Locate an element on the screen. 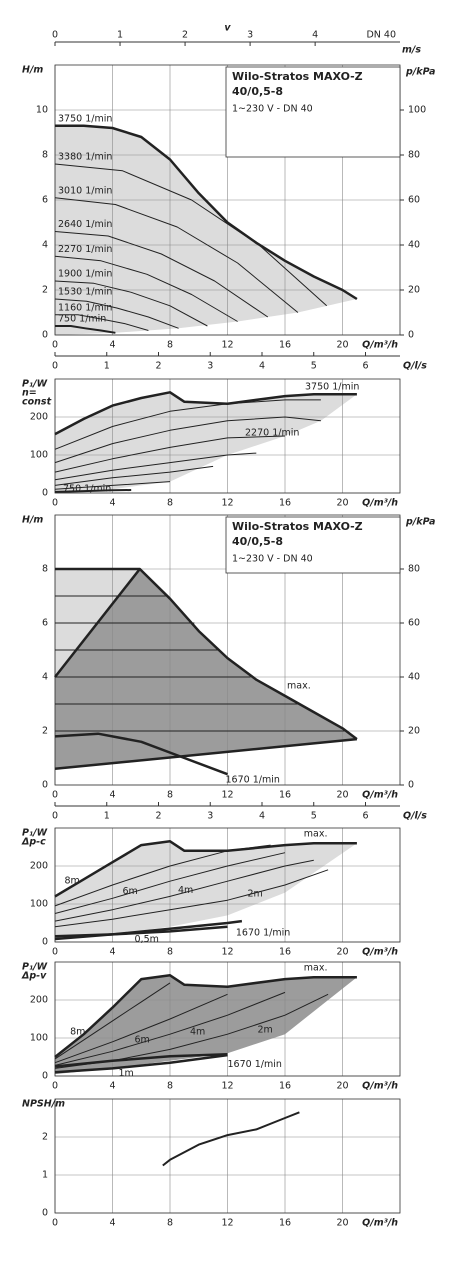  x2-axis-label: m/s is located at coordinates (411, 50).